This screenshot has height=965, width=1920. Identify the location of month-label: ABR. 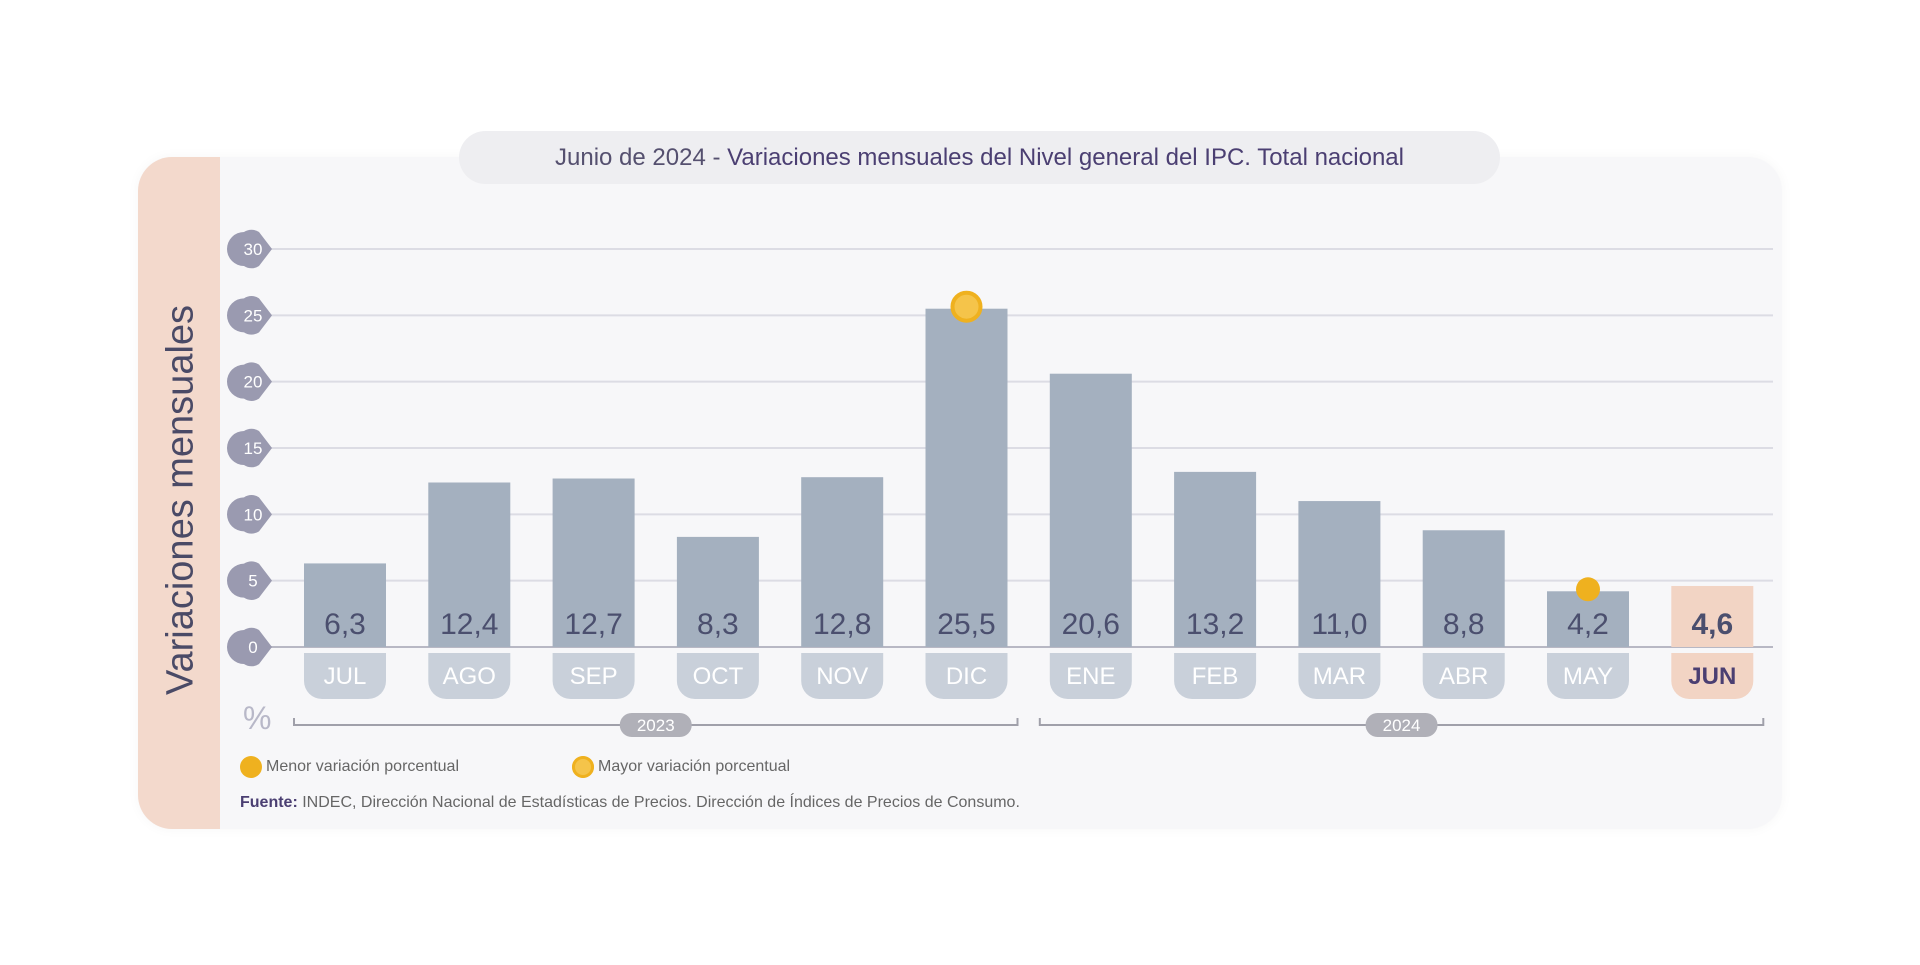
(1463, 676).